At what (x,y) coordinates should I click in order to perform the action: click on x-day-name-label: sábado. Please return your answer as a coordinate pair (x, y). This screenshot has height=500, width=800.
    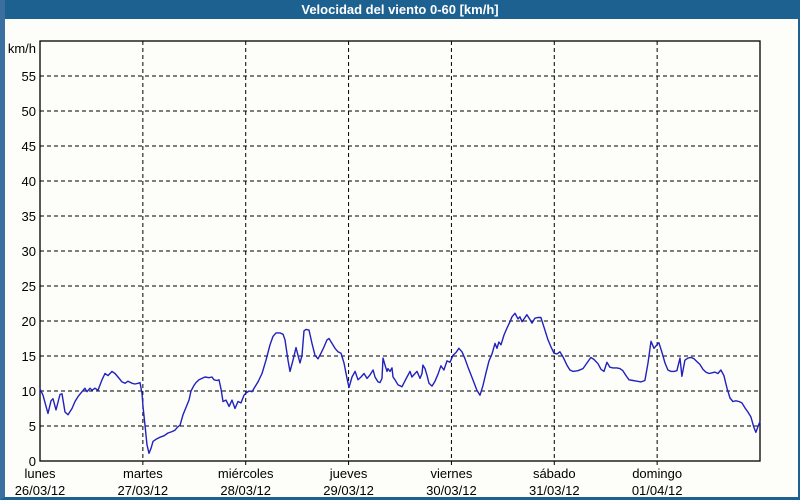
    Looking at the image, I should click on (554, 473).